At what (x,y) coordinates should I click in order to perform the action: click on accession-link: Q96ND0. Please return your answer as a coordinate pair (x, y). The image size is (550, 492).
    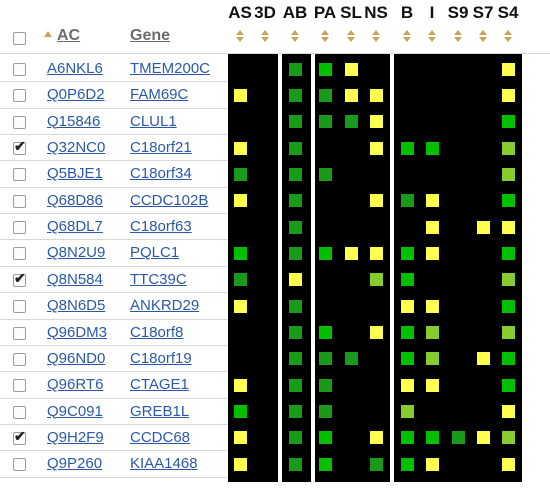
    Looking at the image, I should click on (76, 358).